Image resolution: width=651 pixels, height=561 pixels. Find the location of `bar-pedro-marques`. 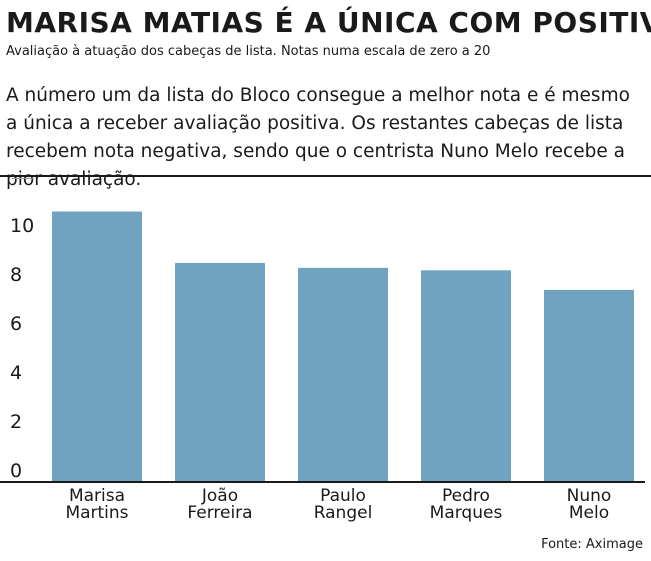

bar-pedro-marques is located at coordinates (466, 375).